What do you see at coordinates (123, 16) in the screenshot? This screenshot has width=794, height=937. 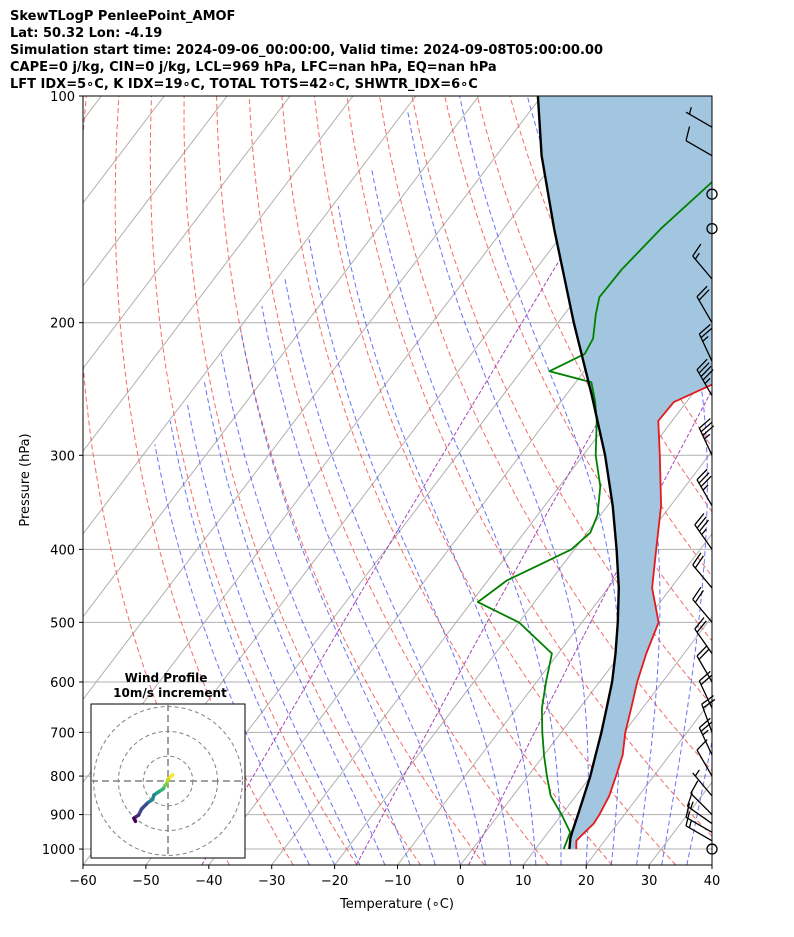 I see `station-title: SkewTLogP PenleePoint_AMOF` at bounding box center [123, 16].